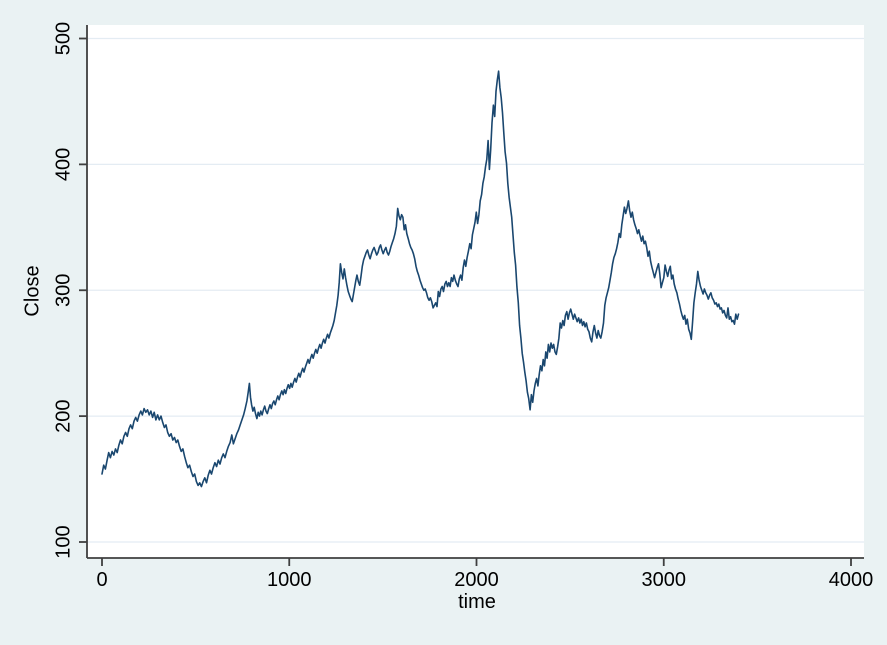  I want to click on y-tick-label-100: 100, so click(63, 541).